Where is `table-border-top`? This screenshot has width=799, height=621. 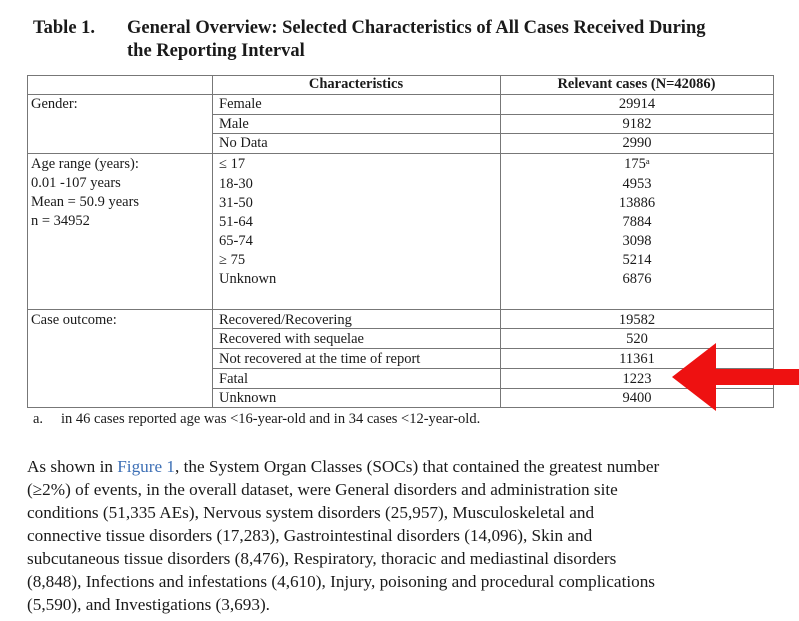
table-border-top is located at coordinates (400, 75).